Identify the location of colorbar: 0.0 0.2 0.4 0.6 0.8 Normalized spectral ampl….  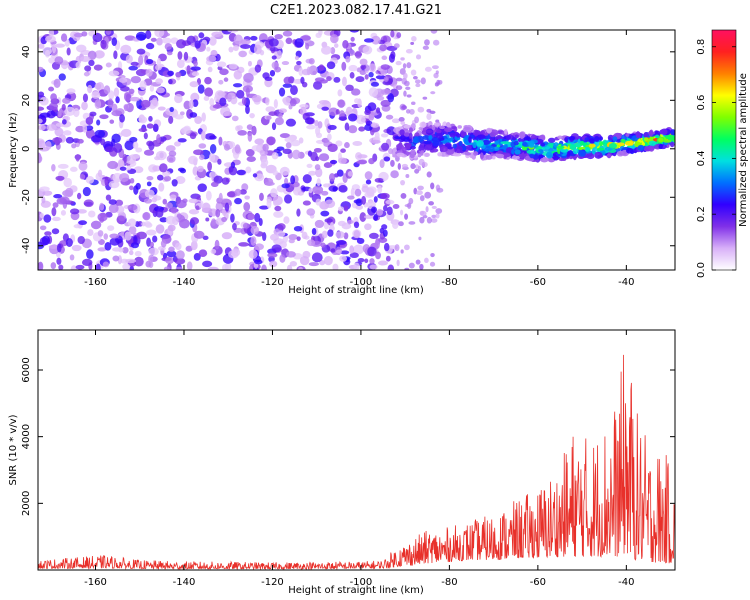
(722, 153).